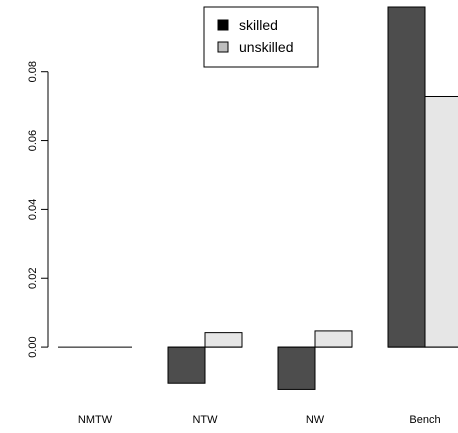  What do you see at coordinates (315, 420) in the screenshot?
I see `category-label-nw: NW` at bounding box center [315, 420].